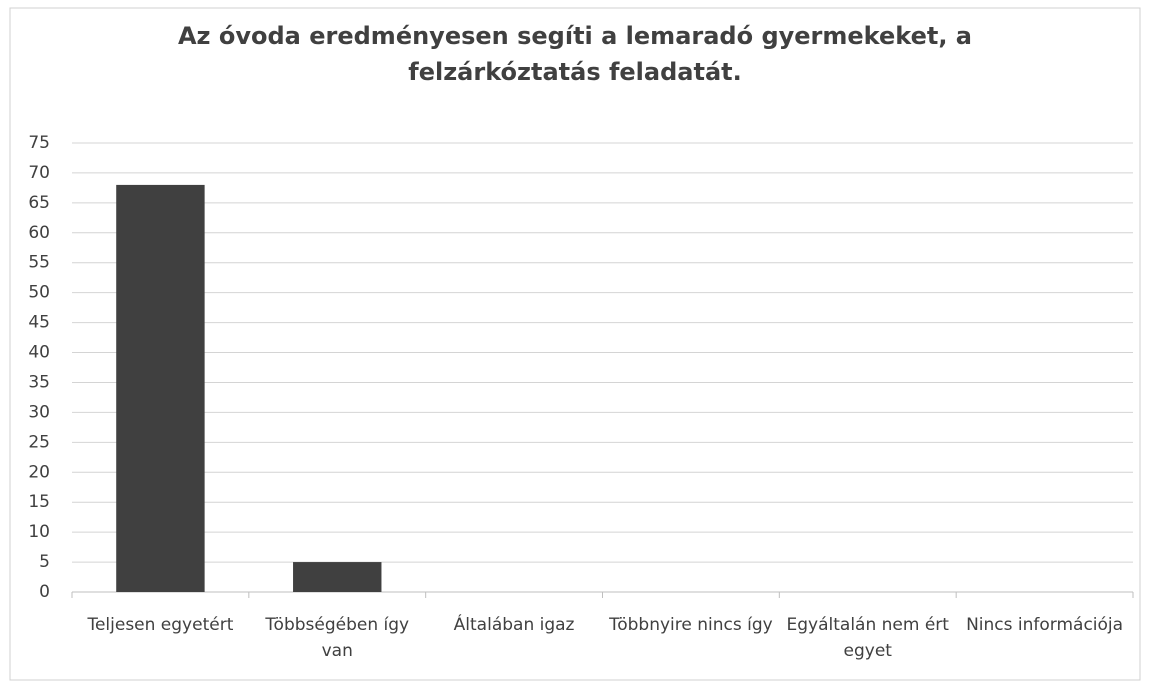 The height and width of the screenshot is (687, 1151). Describe the element at coordinates (39, 323) in the screenshot. I see `y-tick-label: 45` at that location.